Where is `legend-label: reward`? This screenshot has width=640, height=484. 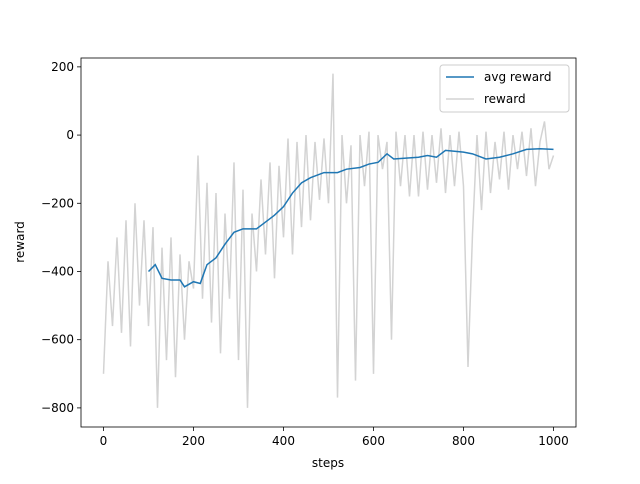
legend-label: reward is located at coordinates (505, 99).